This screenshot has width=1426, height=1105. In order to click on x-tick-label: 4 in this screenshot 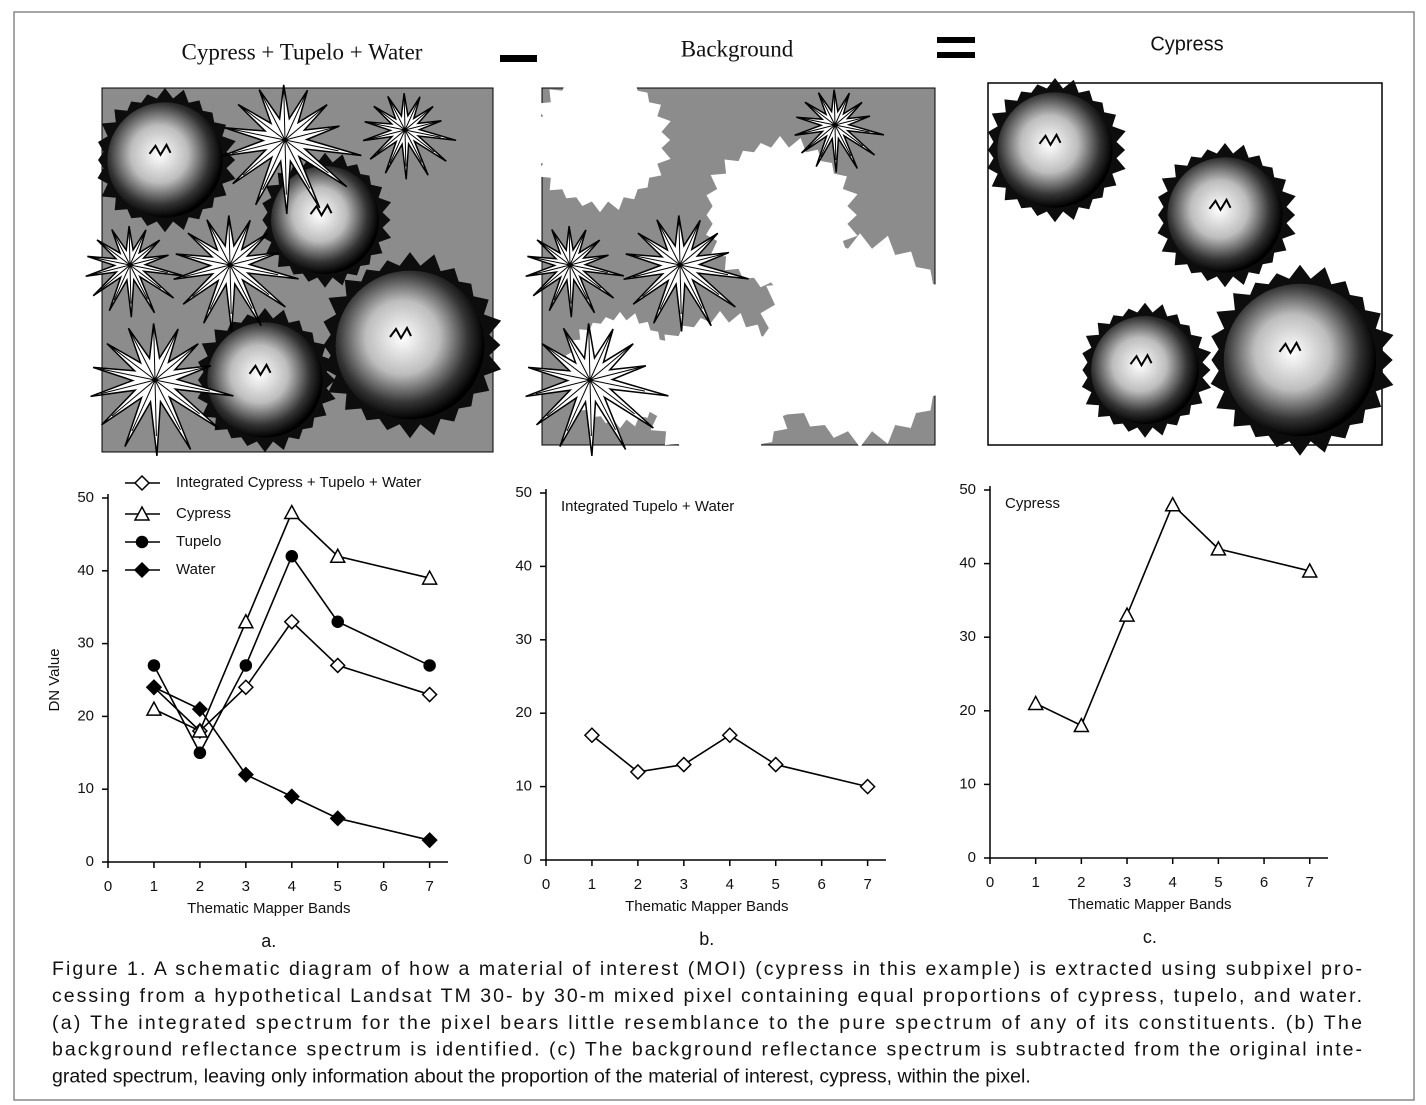, I will do `click(292, 886)`.